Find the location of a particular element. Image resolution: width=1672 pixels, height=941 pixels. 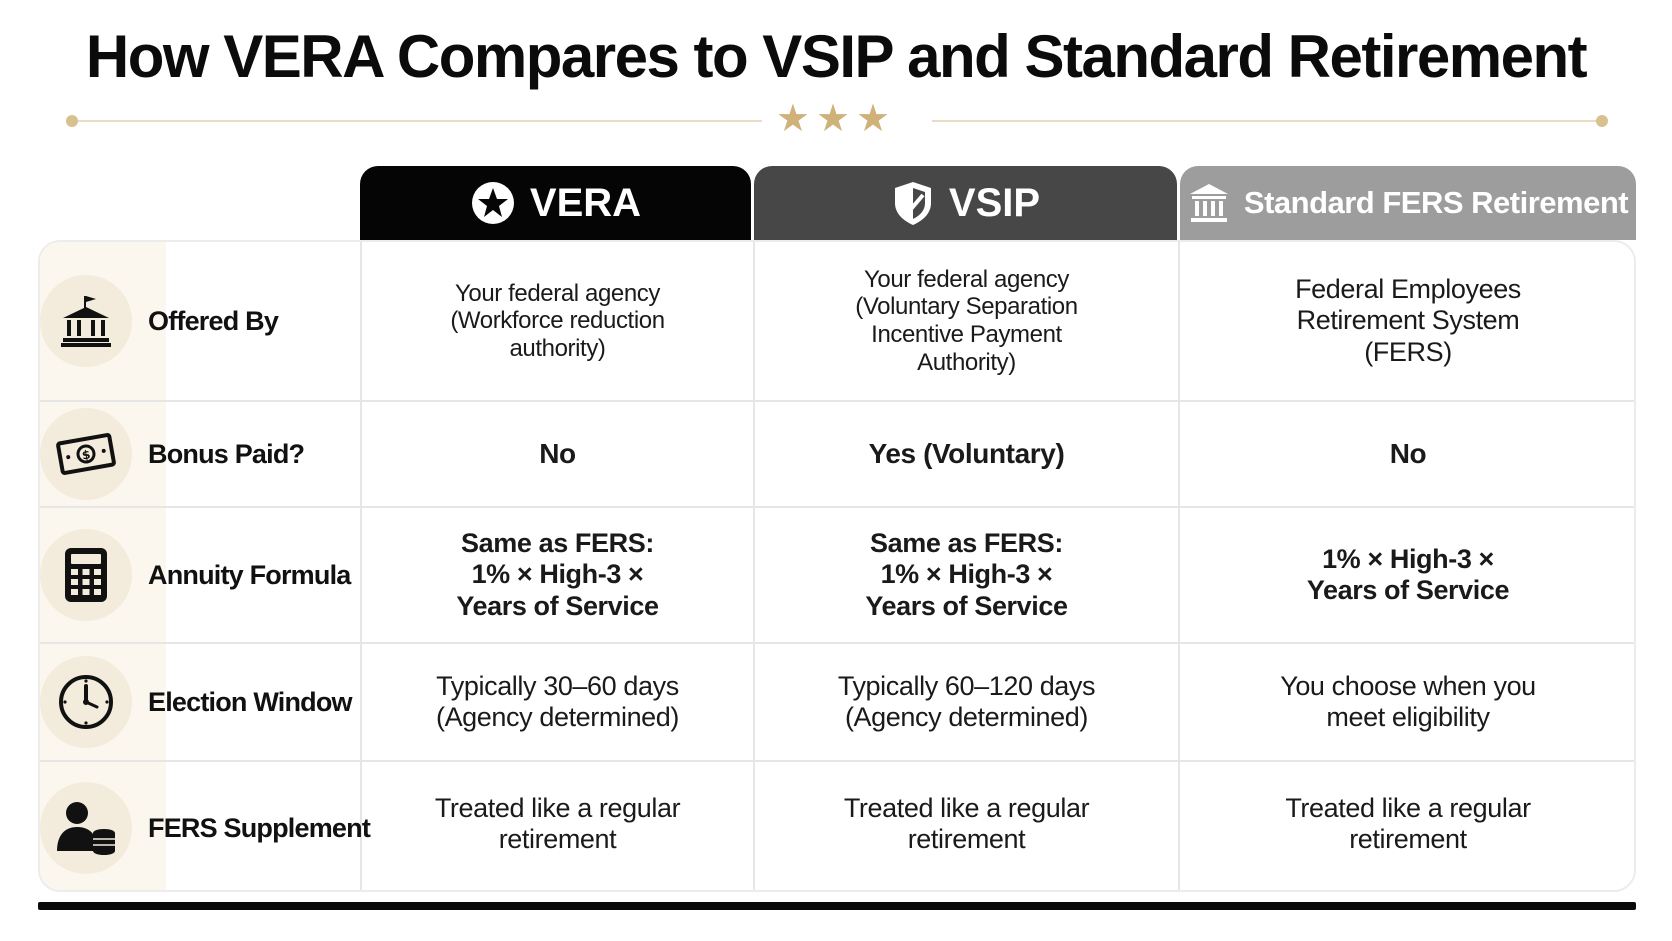

clock-icon is located at coordinates (86, 702).